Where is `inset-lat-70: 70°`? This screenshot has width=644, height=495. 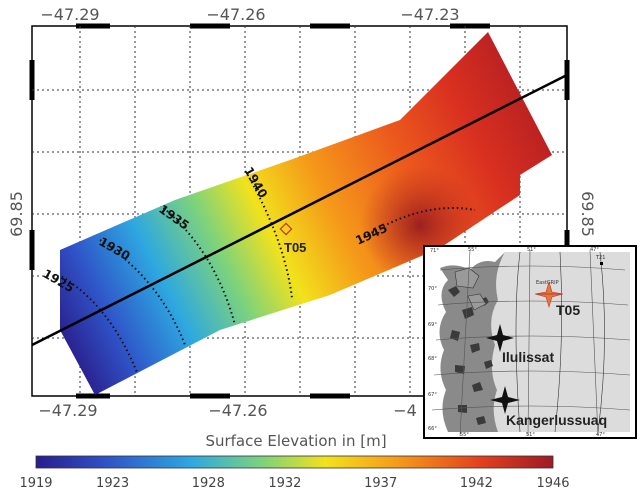
inset-lat-70: 70° is located at coordinates (432, 289).